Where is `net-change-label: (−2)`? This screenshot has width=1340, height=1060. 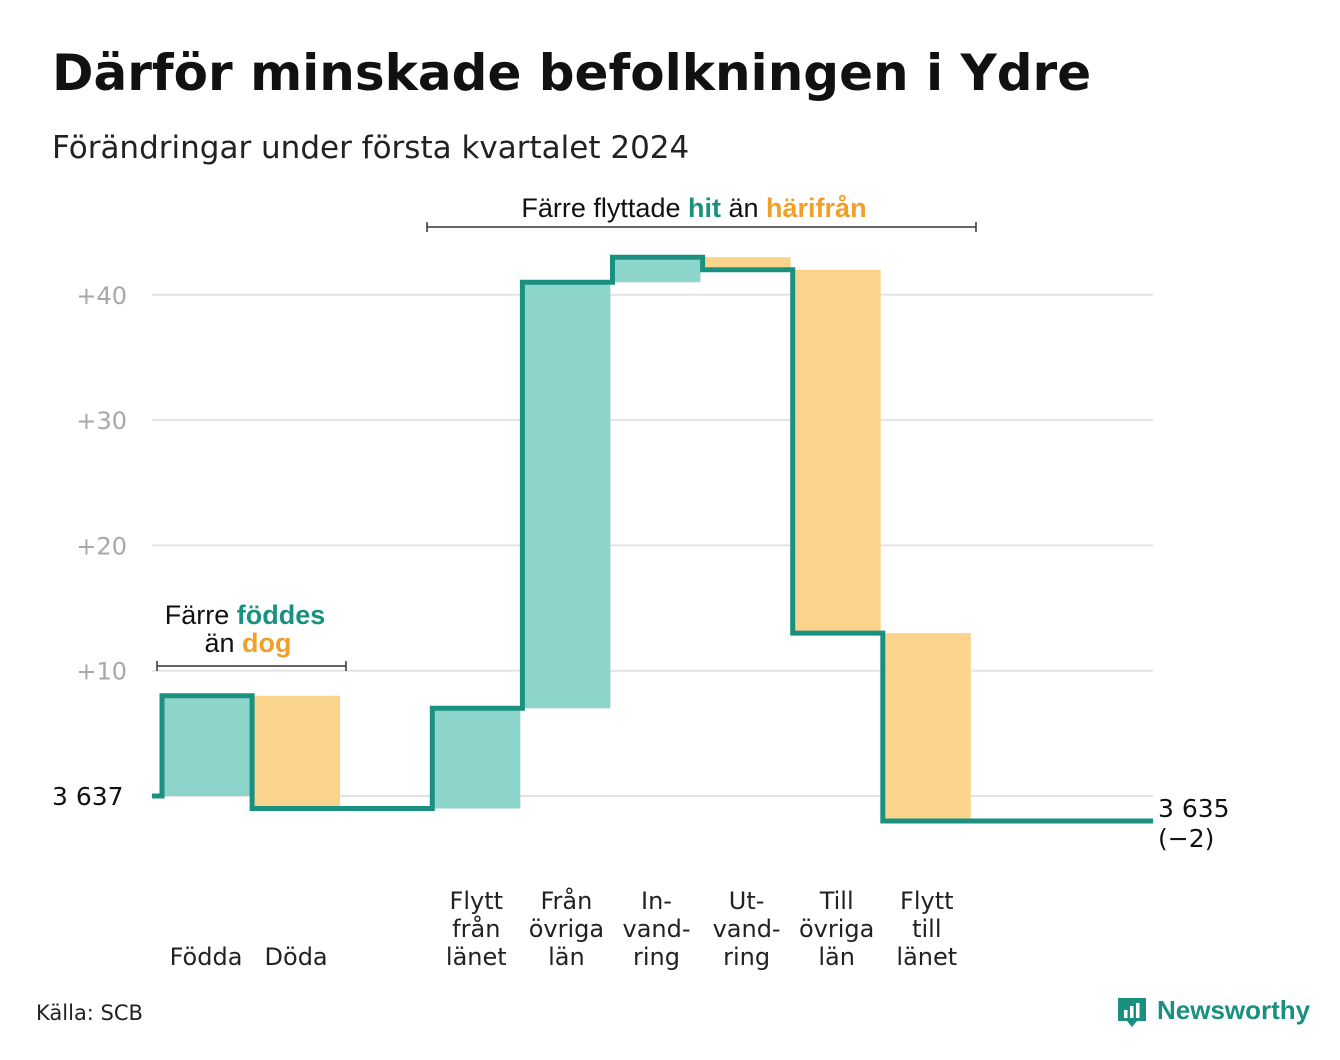 net-change-label: (−2) is located at coordinates (1186, 838).